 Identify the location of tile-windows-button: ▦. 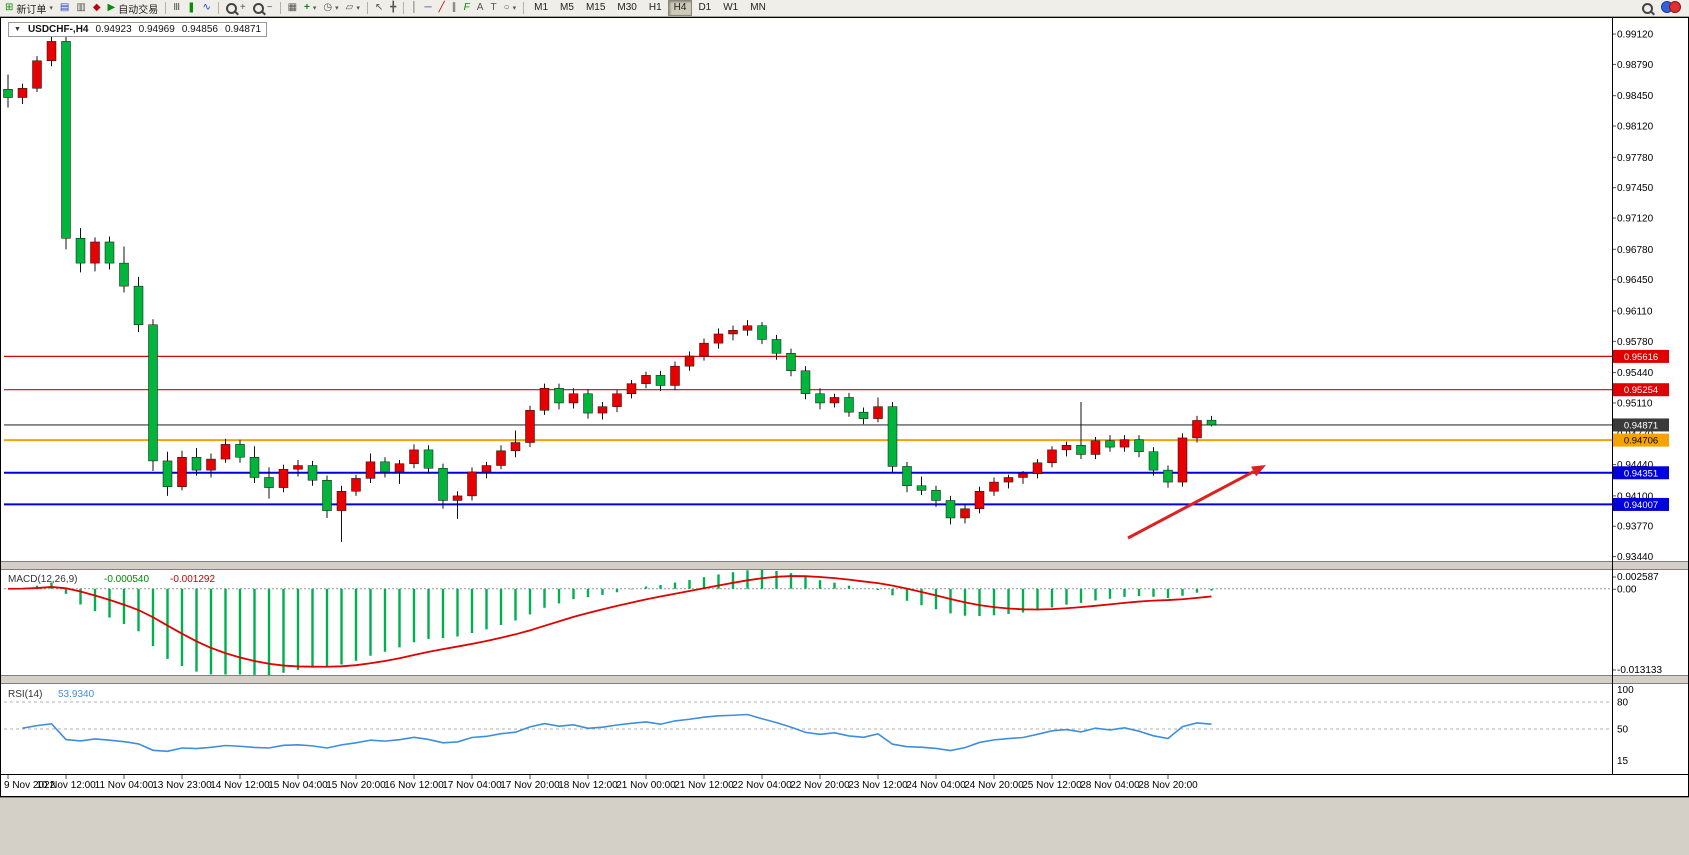
(292, 8).